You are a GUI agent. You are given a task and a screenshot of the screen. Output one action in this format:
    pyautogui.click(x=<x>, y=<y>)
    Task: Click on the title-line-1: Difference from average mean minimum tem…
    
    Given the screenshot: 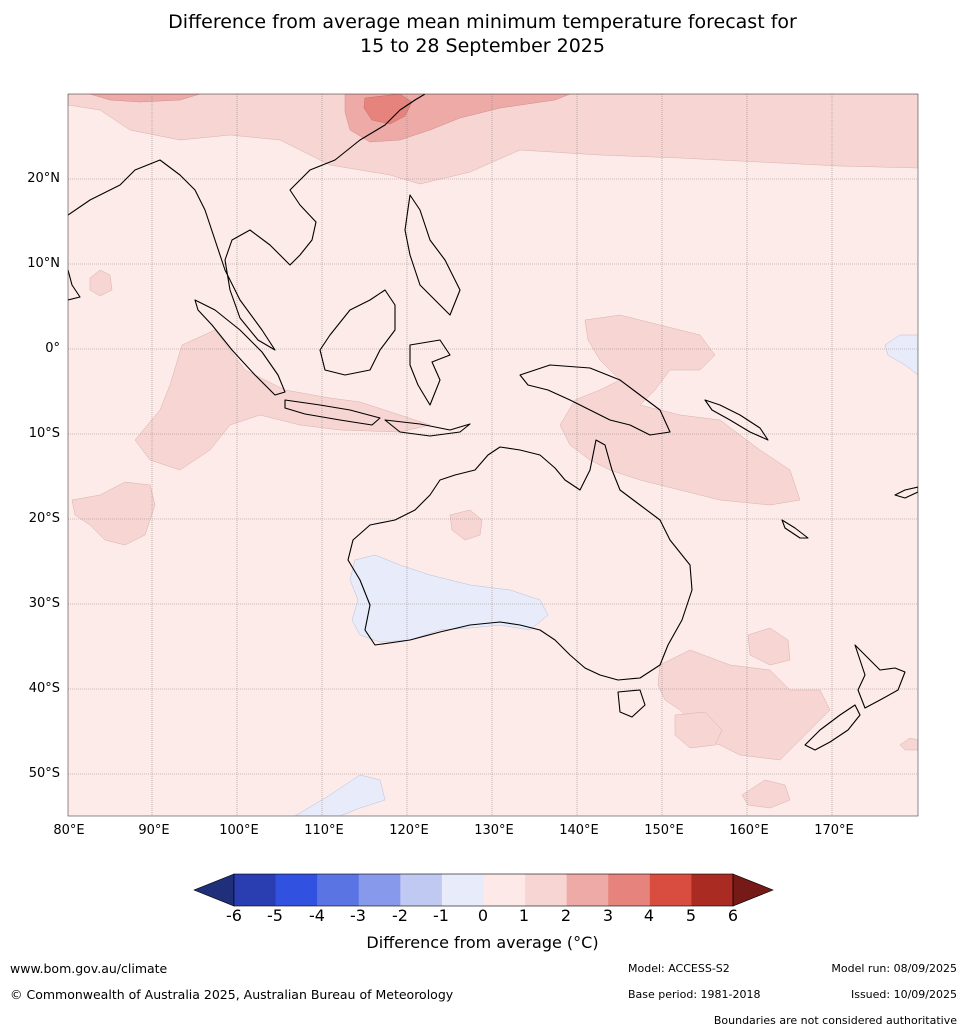 What is the action you would take?
    pyautogui.click(x=482, y=22)
    